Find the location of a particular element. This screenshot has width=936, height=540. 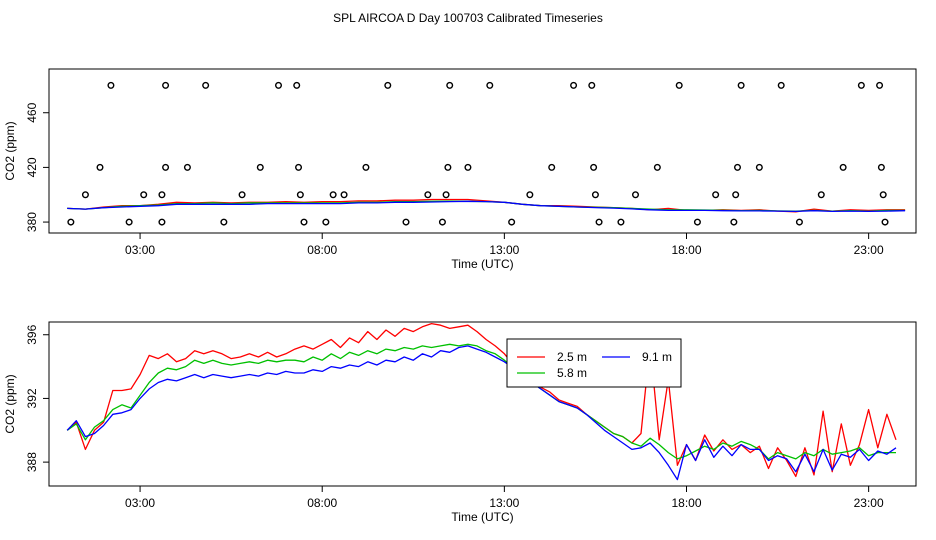

legend: 2.5 m 9.1 m 5.8 m is located at coordinates (594, 363).